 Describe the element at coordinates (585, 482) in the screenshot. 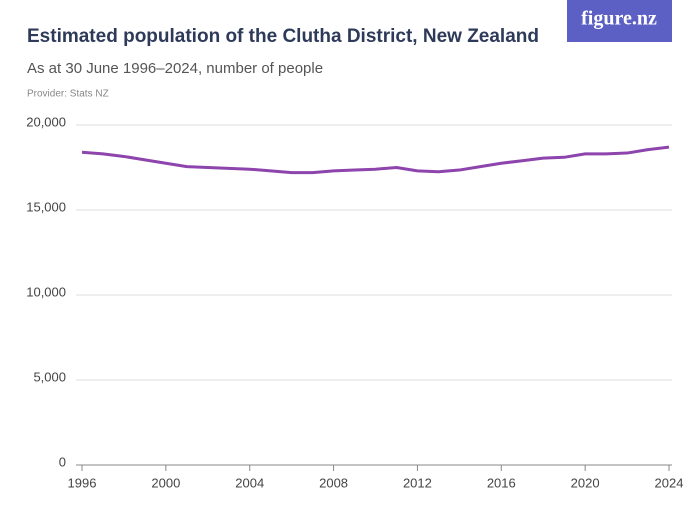

I see `x-tick-label: 2020` at that location.